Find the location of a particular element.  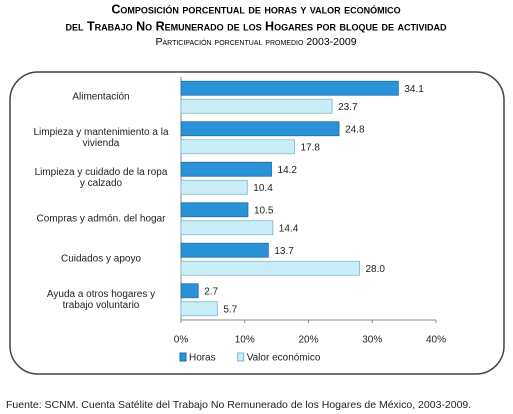

value-label: 14.4 is located at coordinates (289, 228).